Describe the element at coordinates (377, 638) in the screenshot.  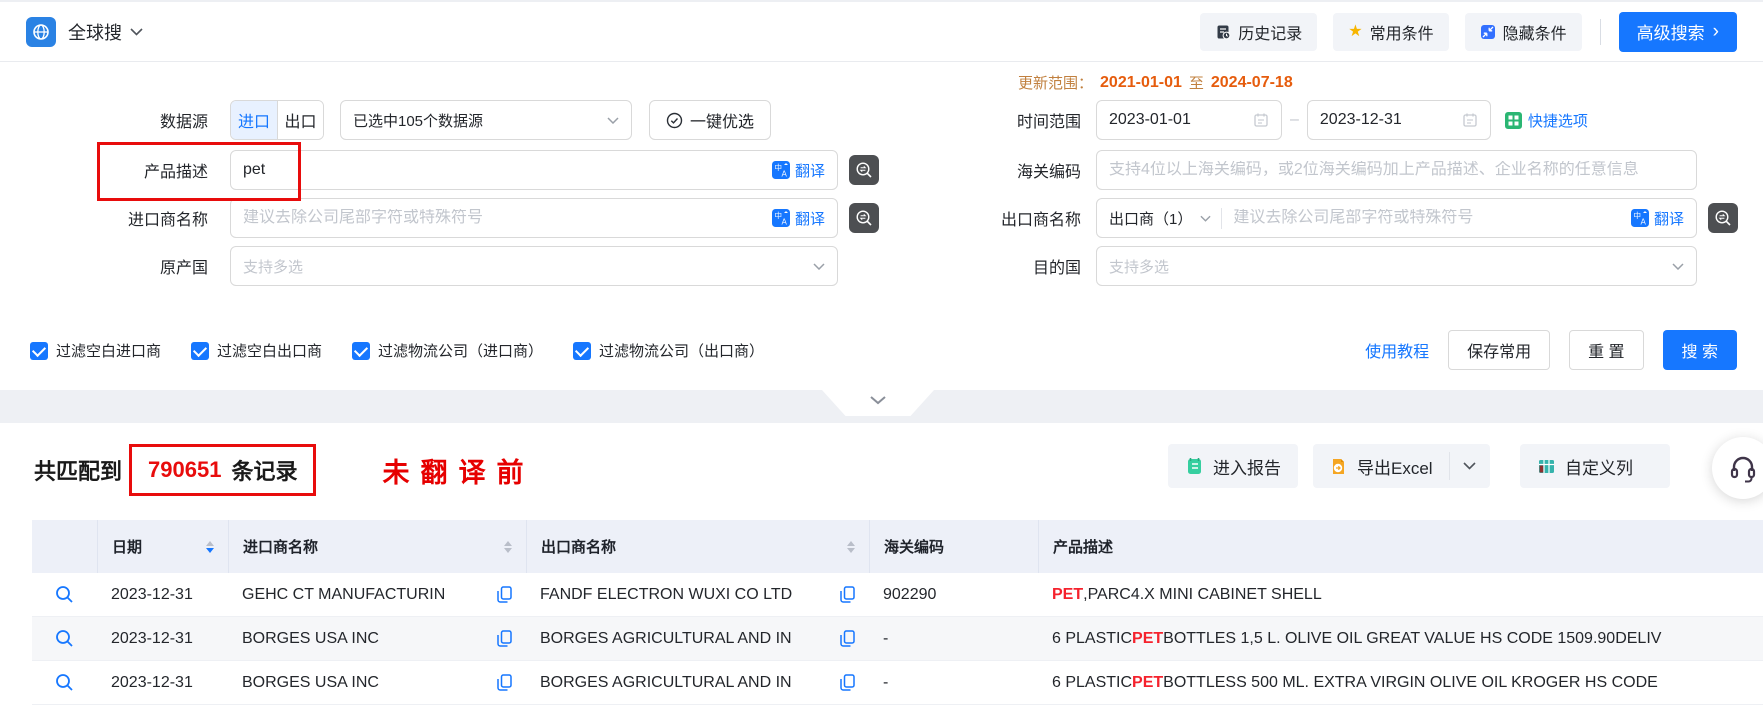
I see `cell-importer: BORGES USA INC` at that location.